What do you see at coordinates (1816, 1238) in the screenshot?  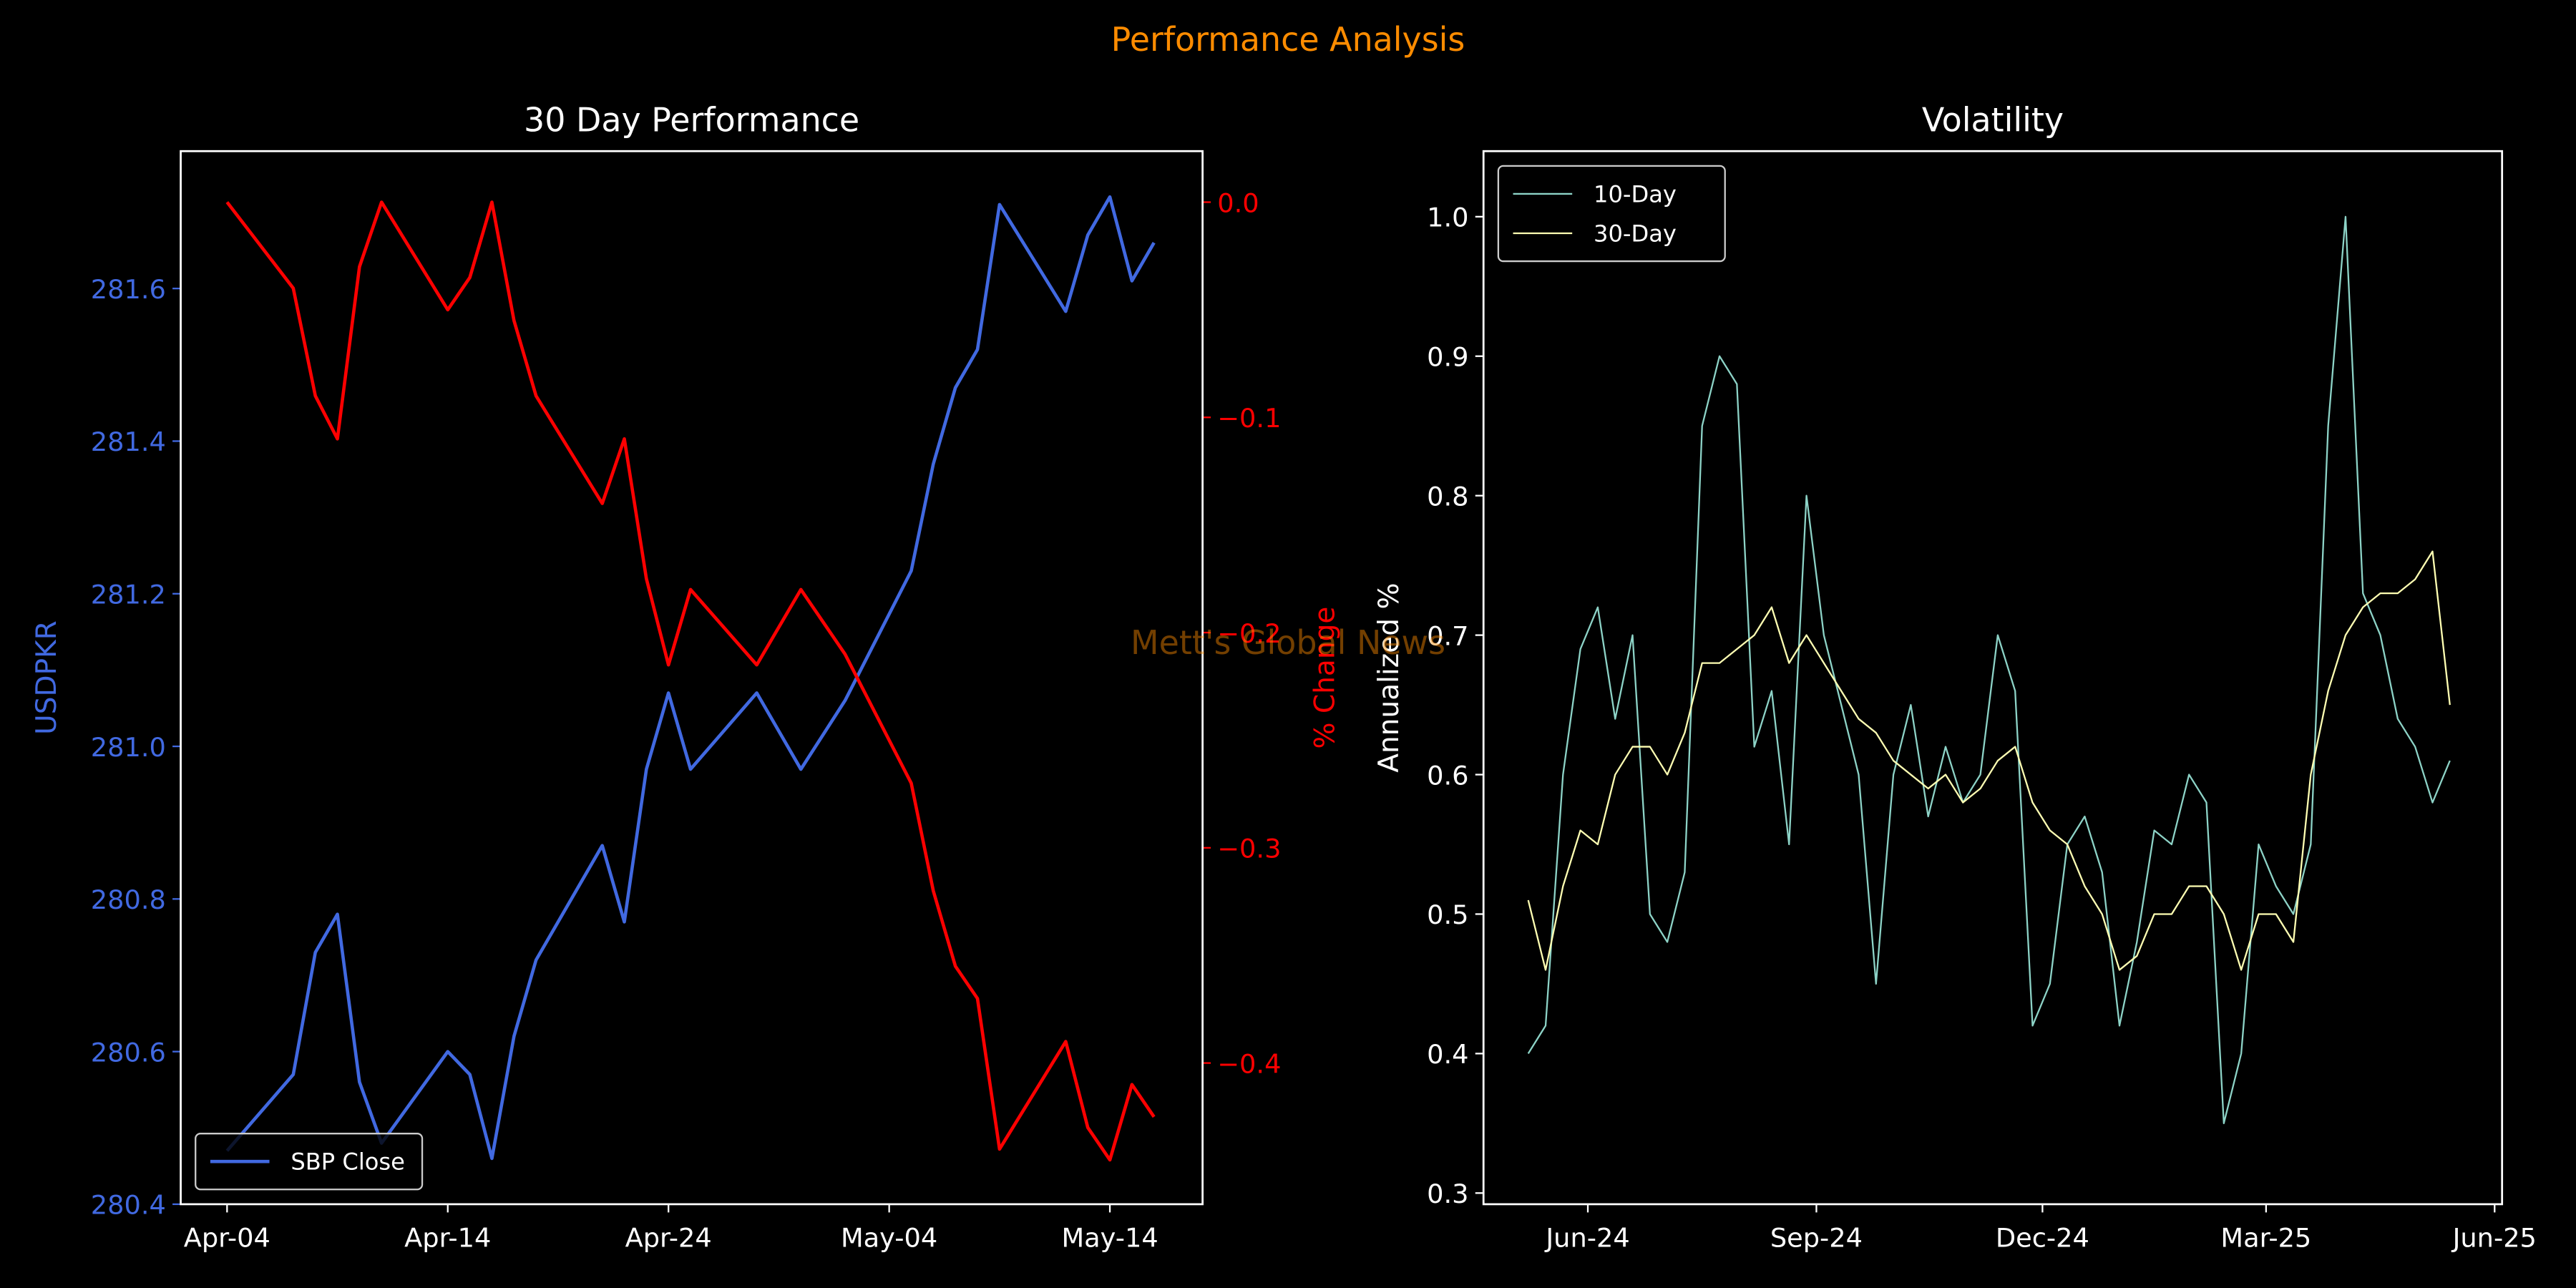 I see `x-tick-label: Sep-24` at bounding box center [1816, 1238].